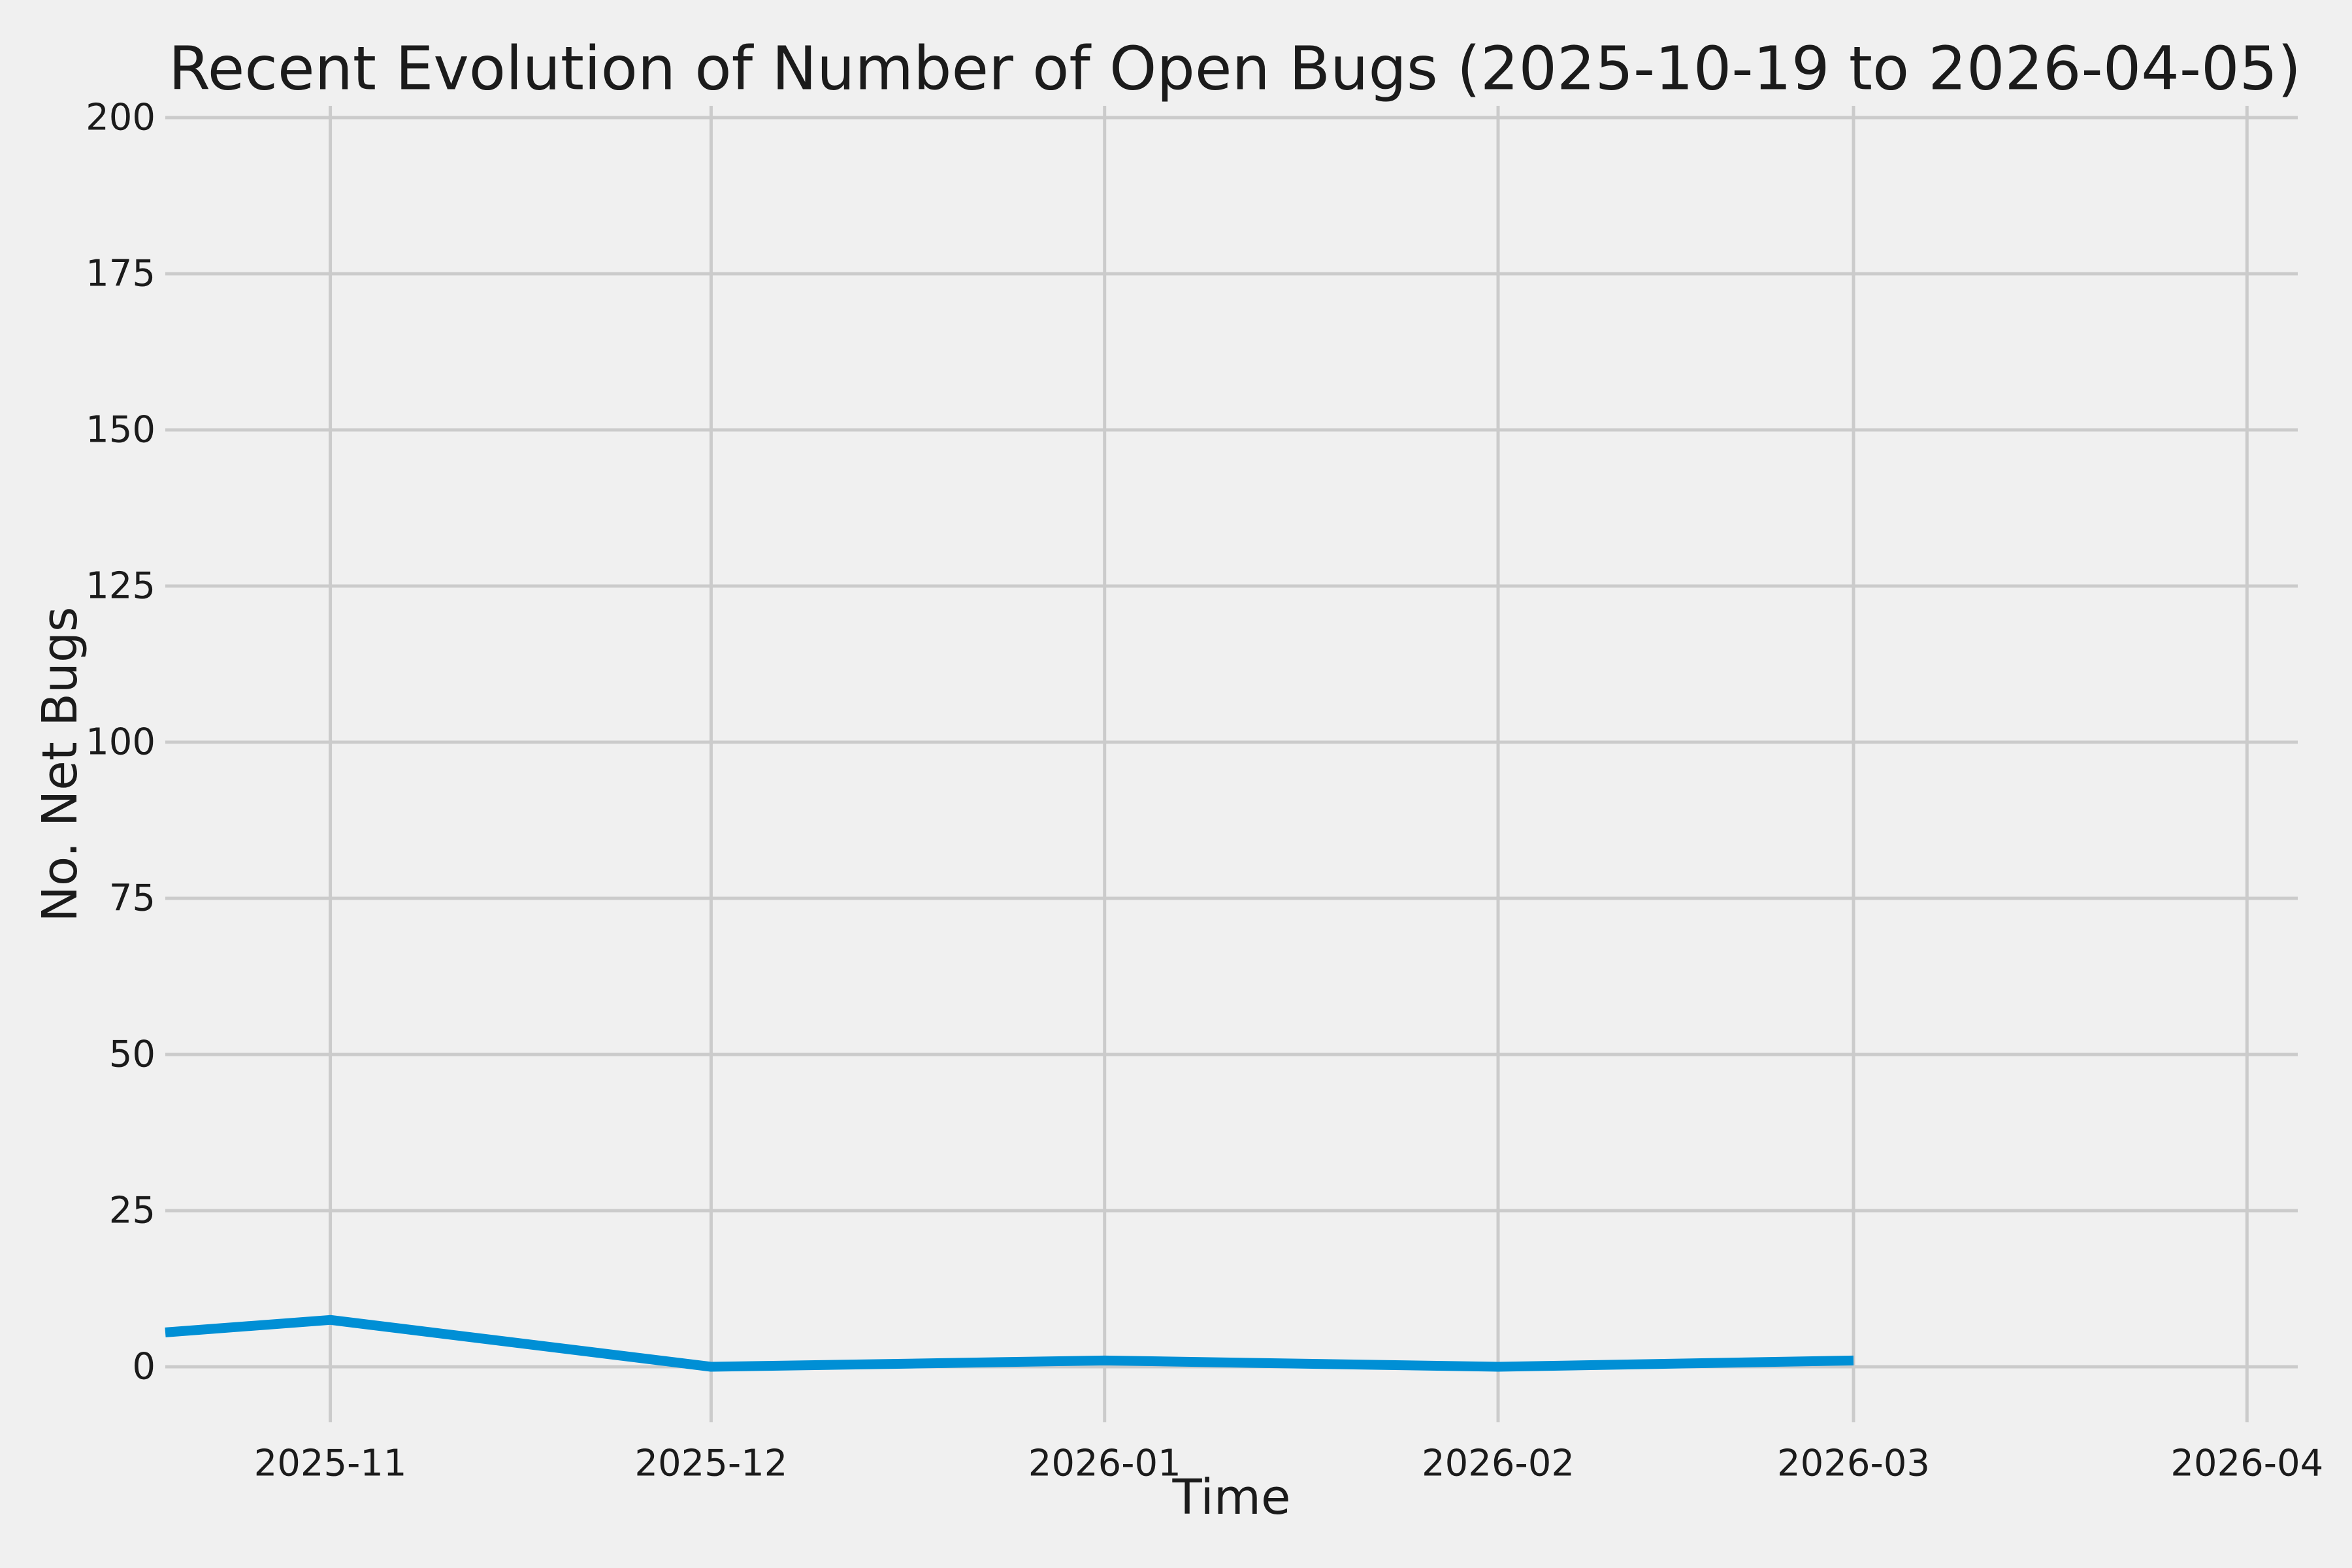 The width and height of the screenshot is (2352, 1568). What do you see at coordinates (2246, 1464) in the screenshot?
I see `x-tick-label: 2026-04` at bounding box center [2246, 1464].